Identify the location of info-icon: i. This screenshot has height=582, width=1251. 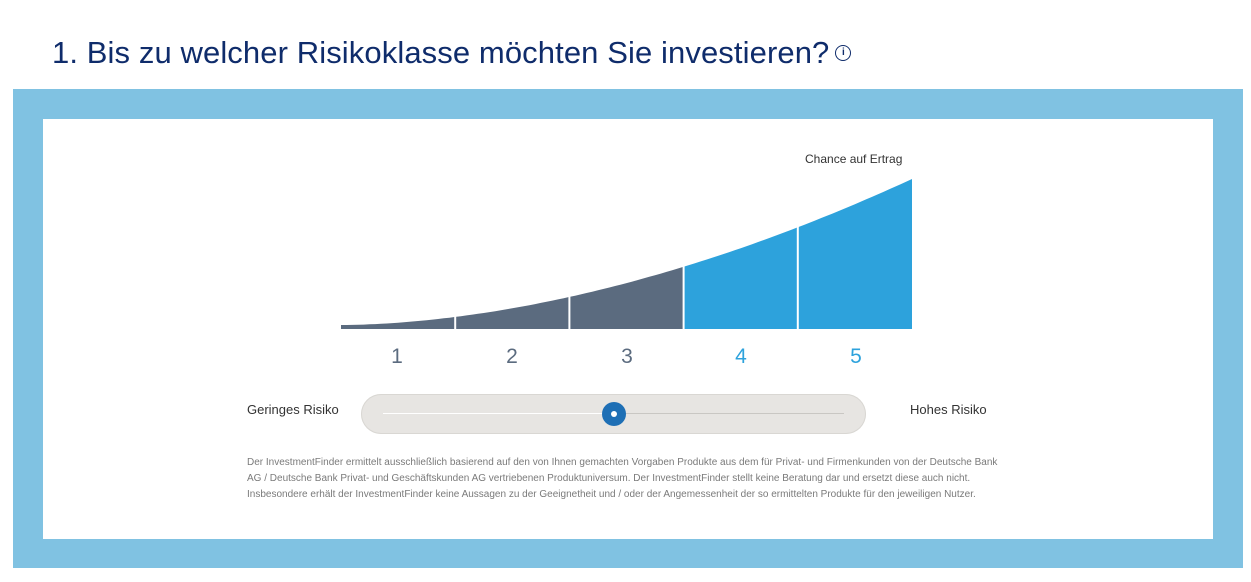
(843, 52).